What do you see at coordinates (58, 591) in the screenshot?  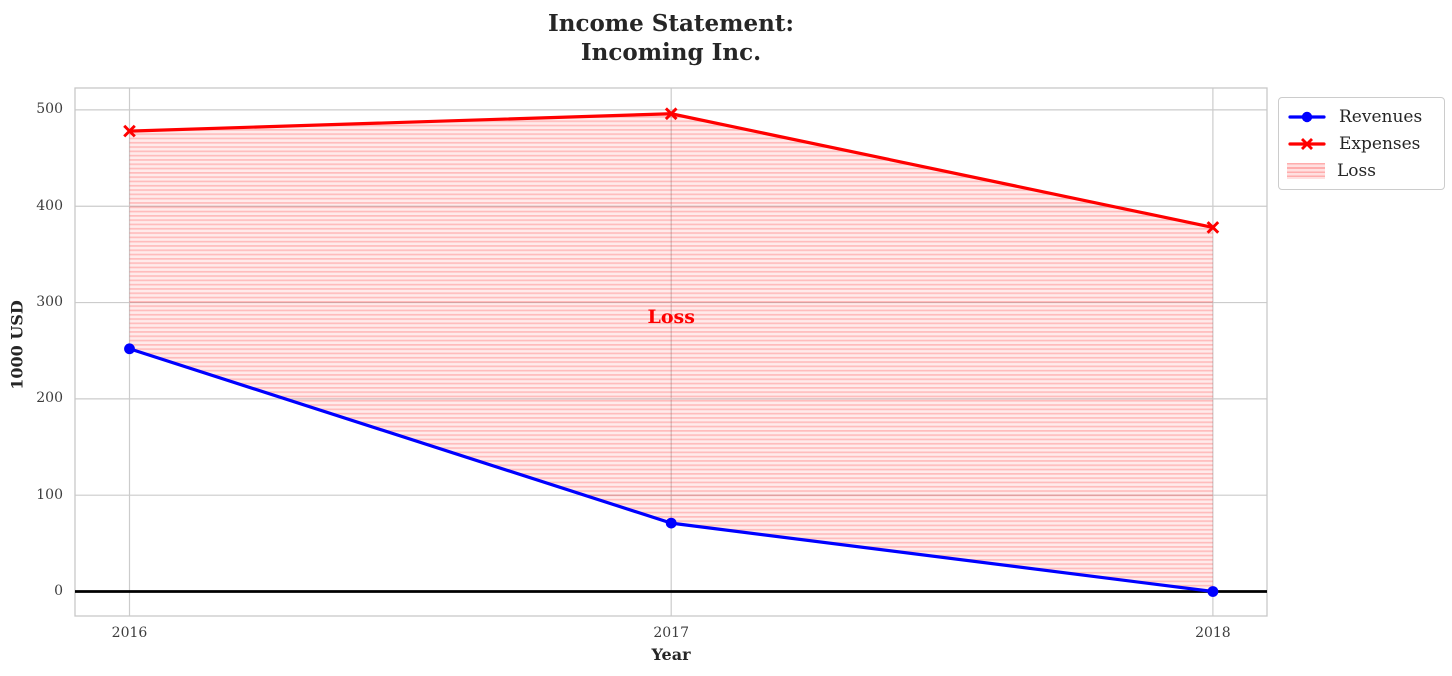 I see `y-tick-label: 0` at bounding box center [58, 591].